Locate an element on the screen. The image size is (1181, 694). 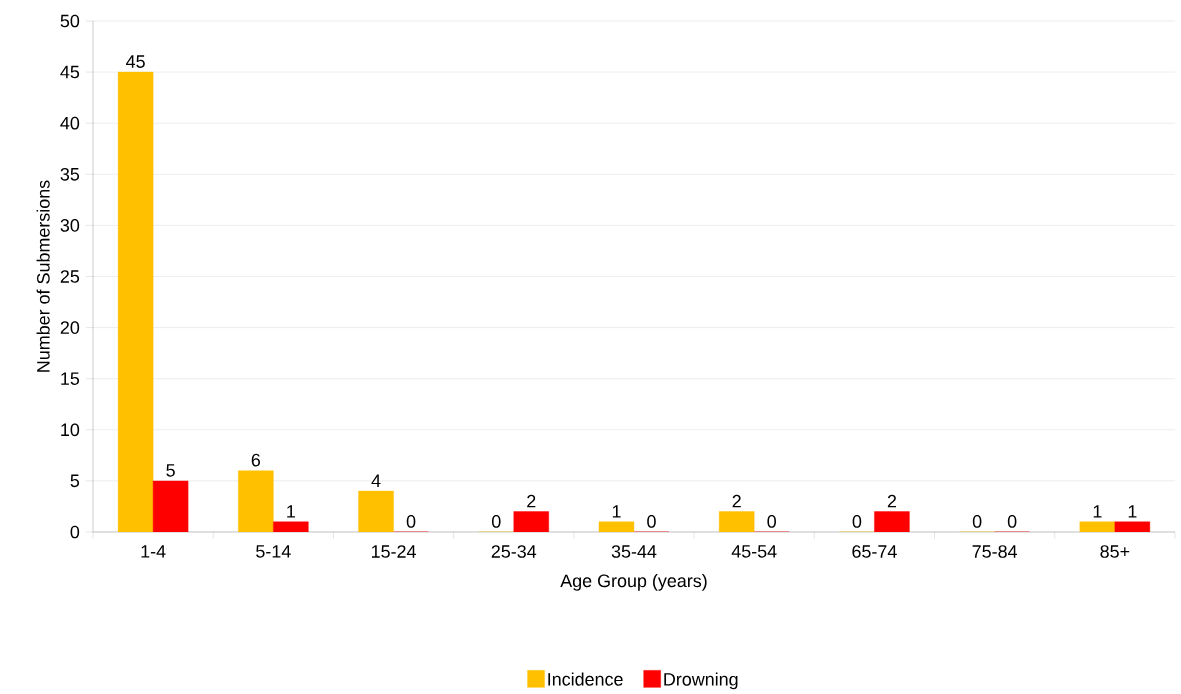
data-label: 45 is located at coordinates (135, 61).